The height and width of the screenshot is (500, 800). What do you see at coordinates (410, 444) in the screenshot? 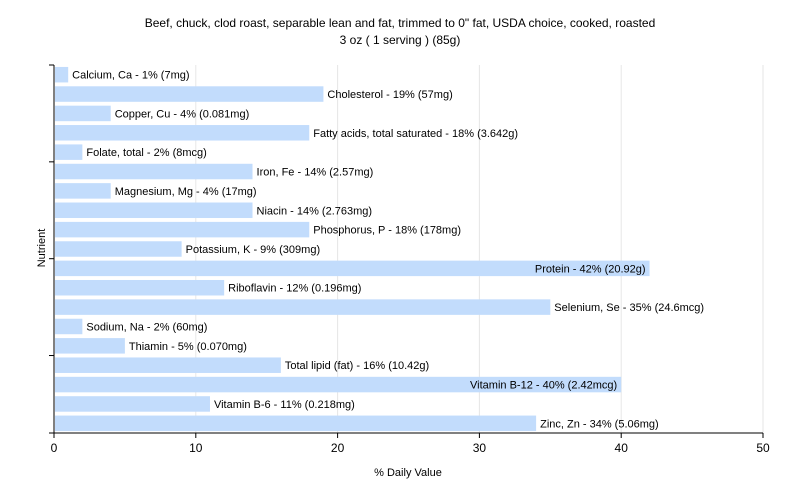
I see `x-axis-ticks: 0 10 20 30 40 50` at bounding box center [410, 444].